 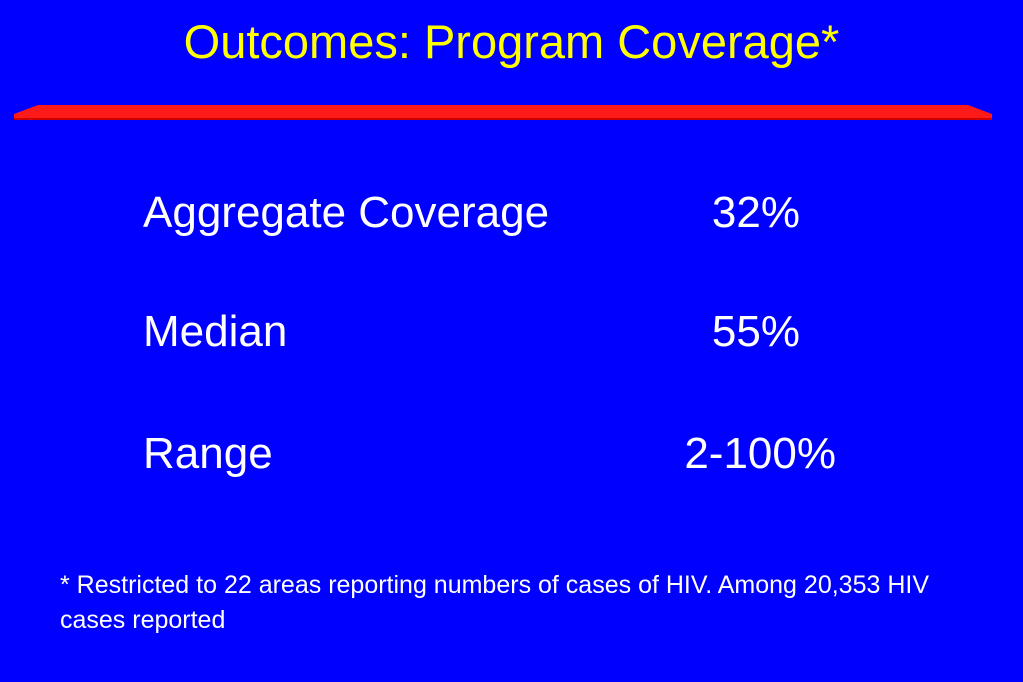 I want to click on slide-title: Outcomes: Program Coverage*, so click(x=511, y=41).